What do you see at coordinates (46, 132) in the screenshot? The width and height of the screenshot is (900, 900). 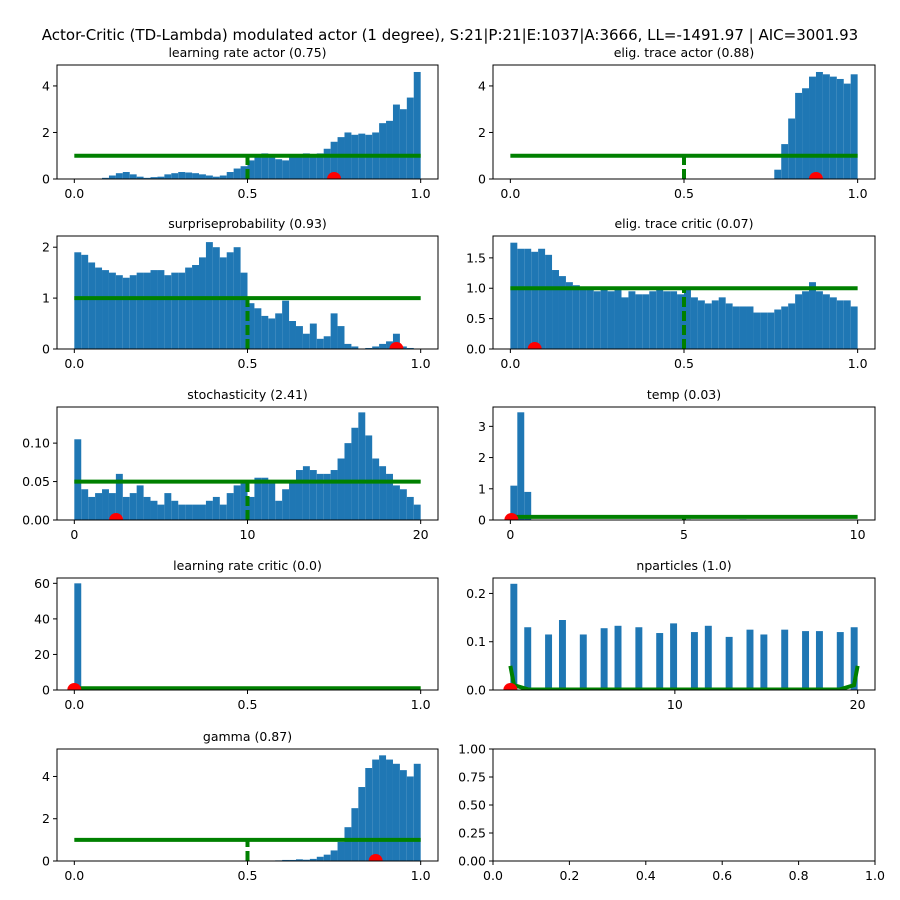 I see `y-tick-label: 2` at bounding box center [46, 132].